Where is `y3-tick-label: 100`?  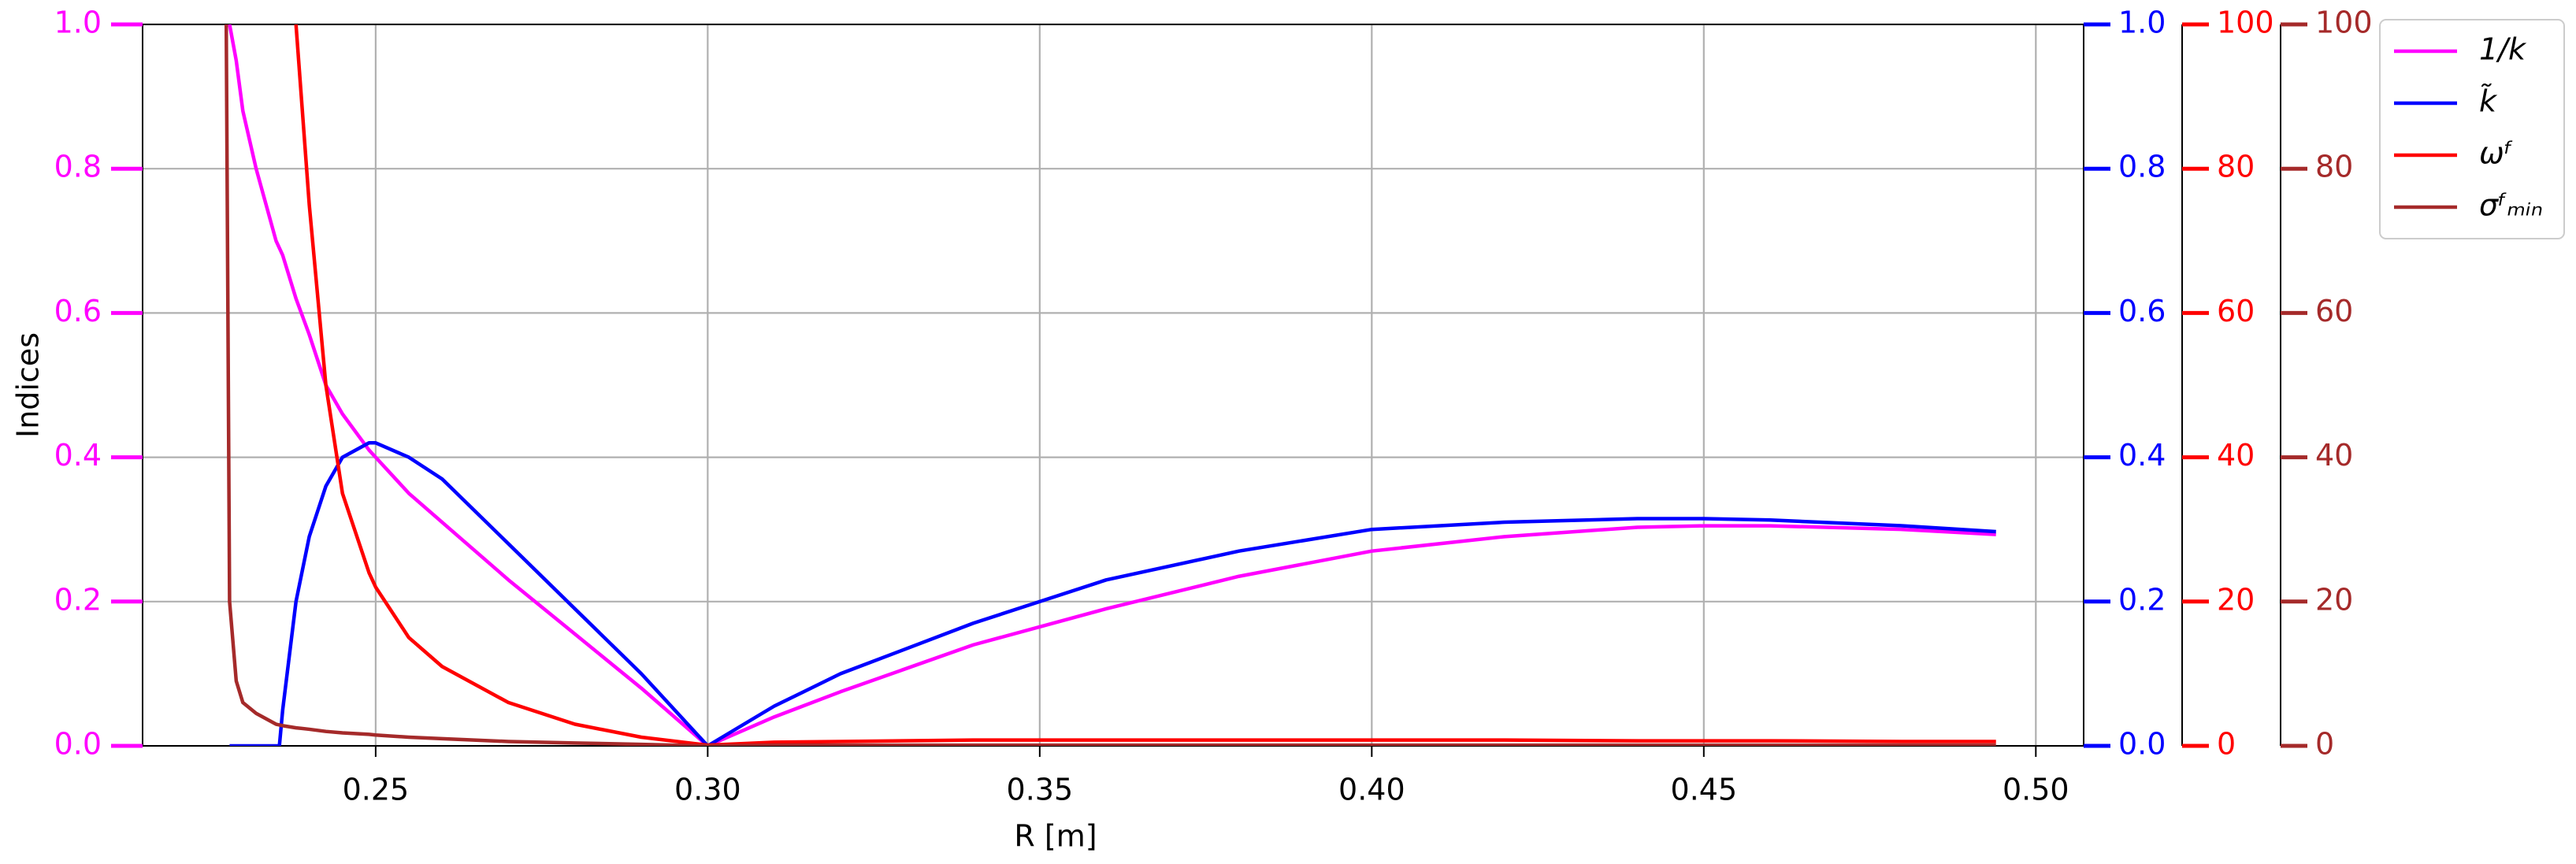
y3-tick-label: 100 is located at coordinates (2245, 23).